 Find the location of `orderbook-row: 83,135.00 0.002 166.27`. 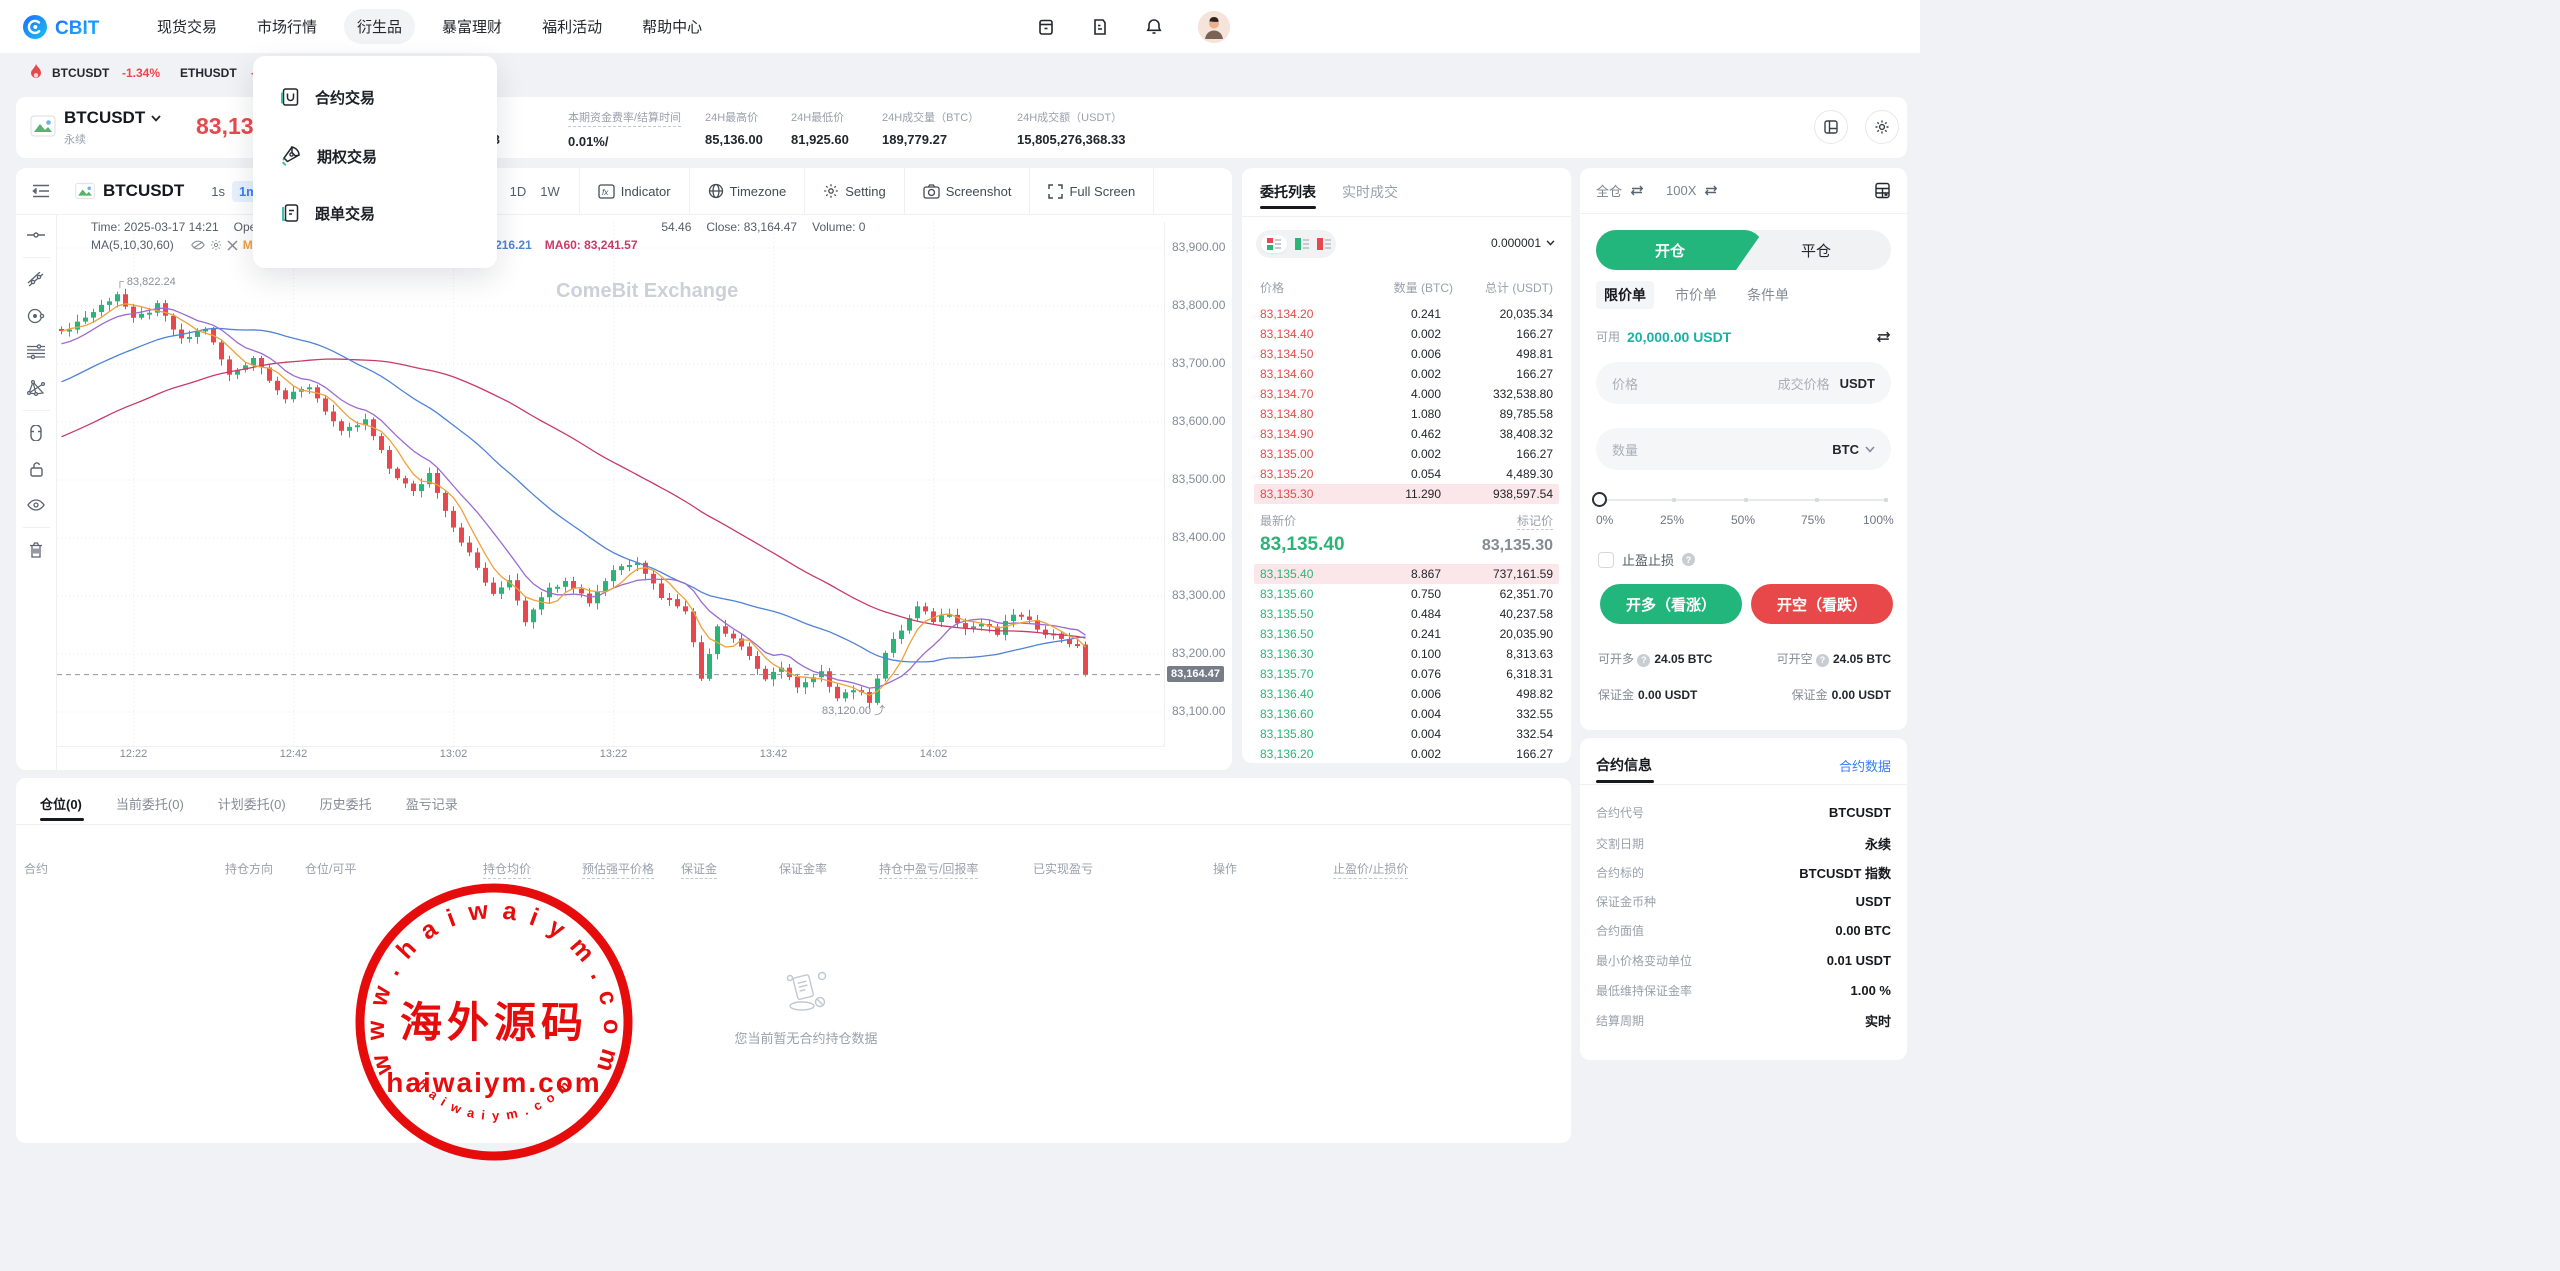

orderbook-row: 83,135.00 0.002 166.27 is located at coordinates (1406, 454).